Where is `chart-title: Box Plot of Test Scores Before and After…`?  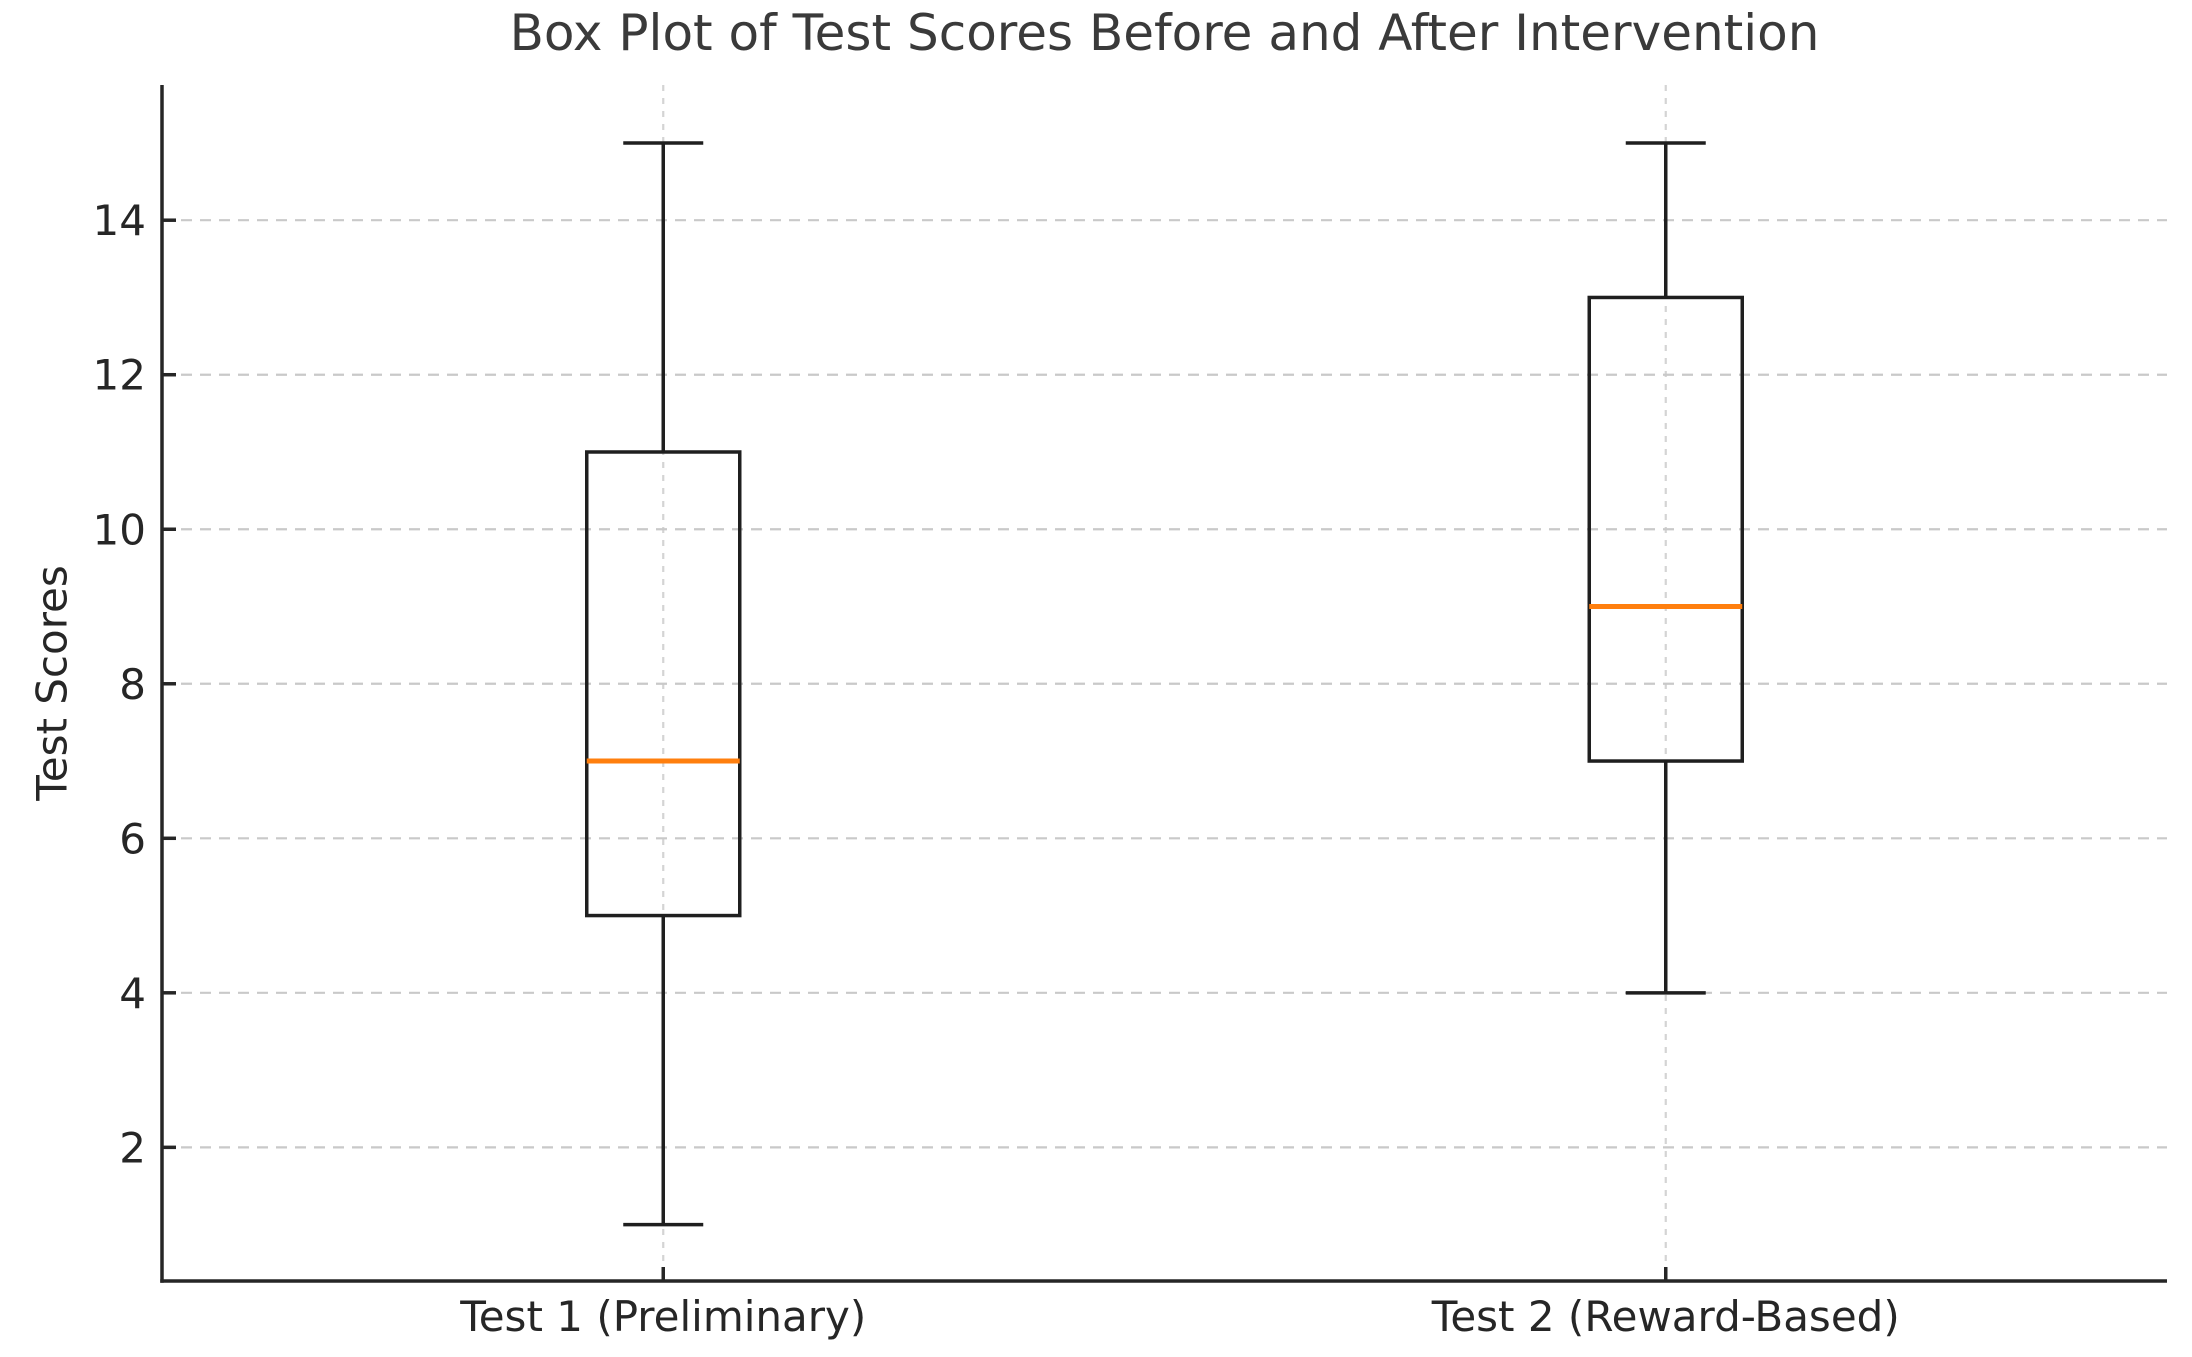 chart-title: Box Plot of Test Scores Before and After… is located at coordinates (1164, 33).